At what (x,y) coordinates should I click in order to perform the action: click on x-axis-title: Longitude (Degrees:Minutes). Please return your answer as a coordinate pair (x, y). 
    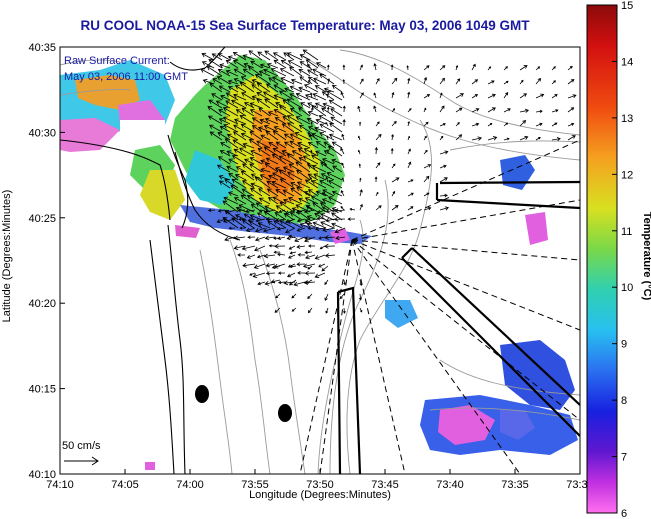
    Looking at the image, I should click on (320, 495).